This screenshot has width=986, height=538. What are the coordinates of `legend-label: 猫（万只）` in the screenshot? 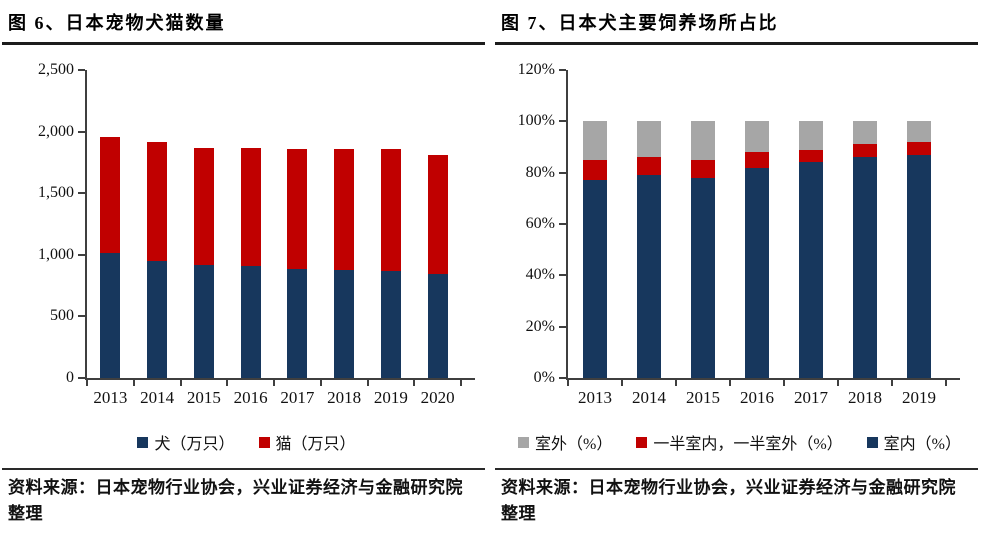 It's located at (315, 444).